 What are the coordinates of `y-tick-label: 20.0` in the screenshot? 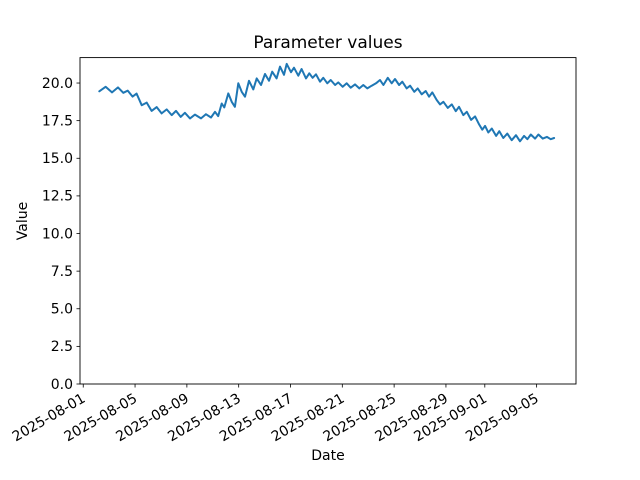 It's located at (57, 84).